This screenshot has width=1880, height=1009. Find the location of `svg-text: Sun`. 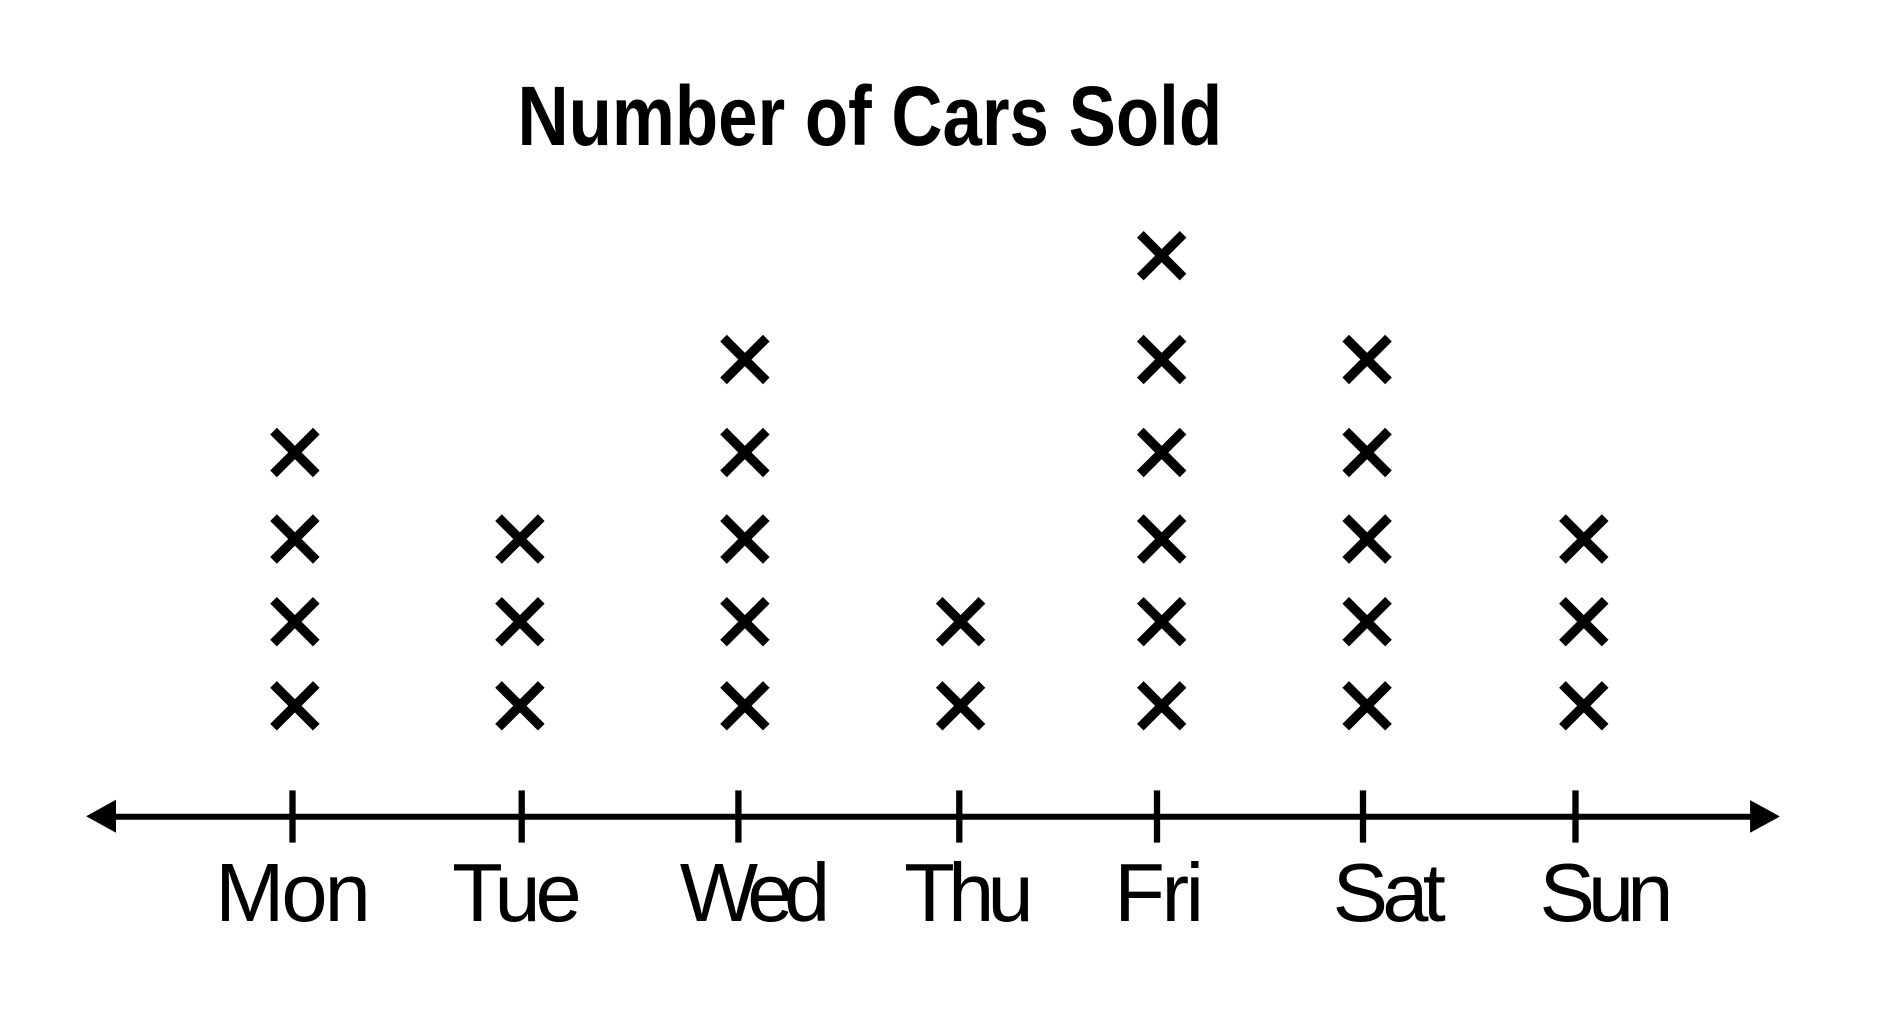

svg-text: Sun is located at coordinates (1607, 892).